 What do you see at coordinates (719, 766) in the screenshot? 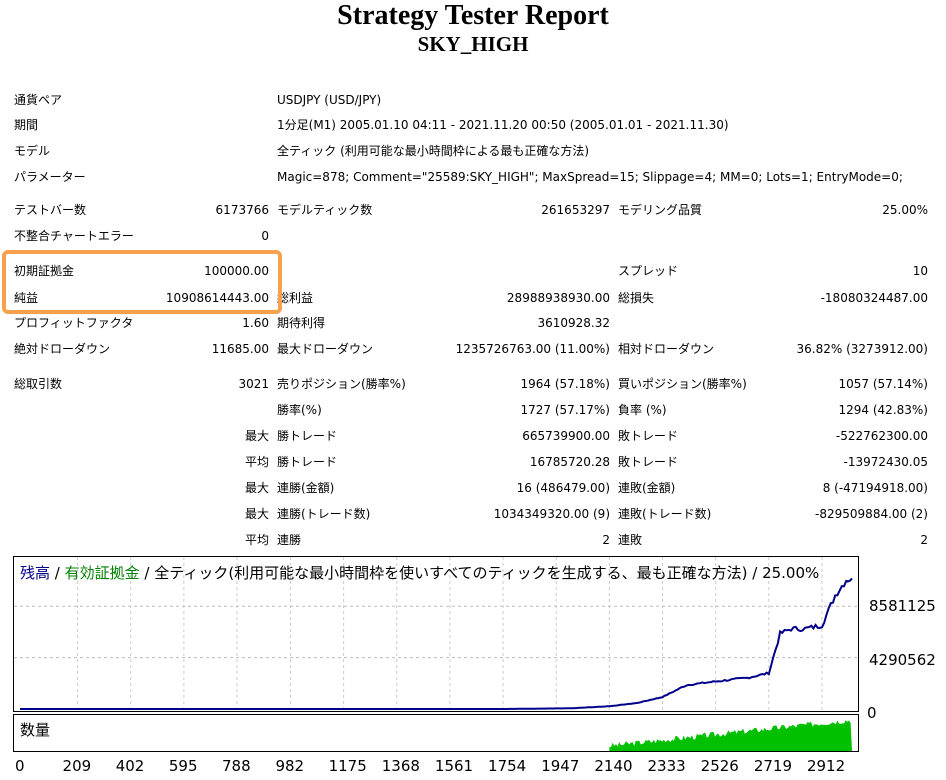
I see `x-tick-2526: 2526` at bounding box center [719, 766].